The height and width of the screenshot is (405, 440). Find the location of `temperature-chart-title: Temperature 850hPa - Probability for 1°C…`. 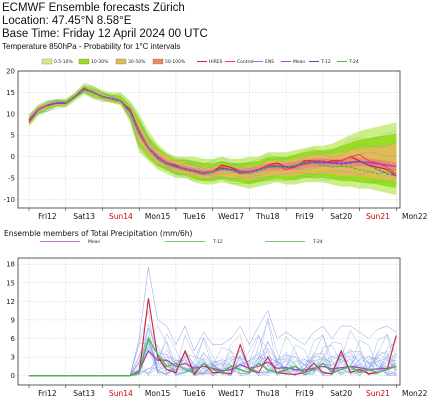

temperature-chart-title: Temperature 850hPa - Probability for 1°C… is located at coordinates (91, 46).